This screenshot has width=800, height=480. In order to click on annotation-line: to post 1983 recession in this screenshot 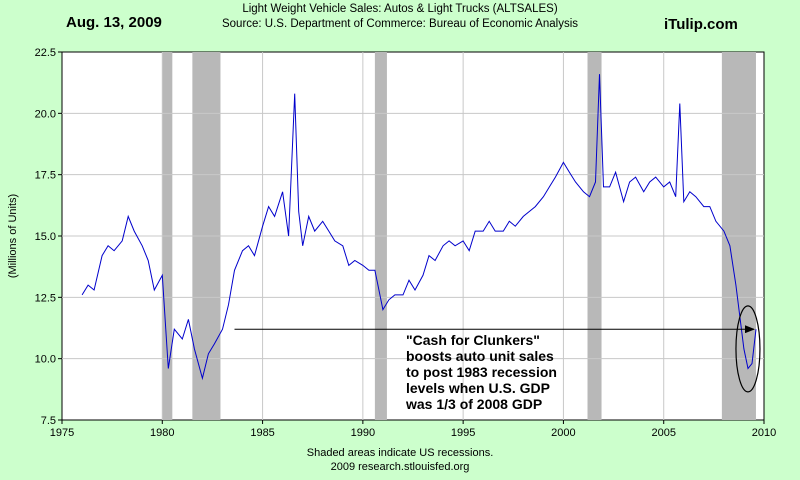, I will do `click(481, 372)`.